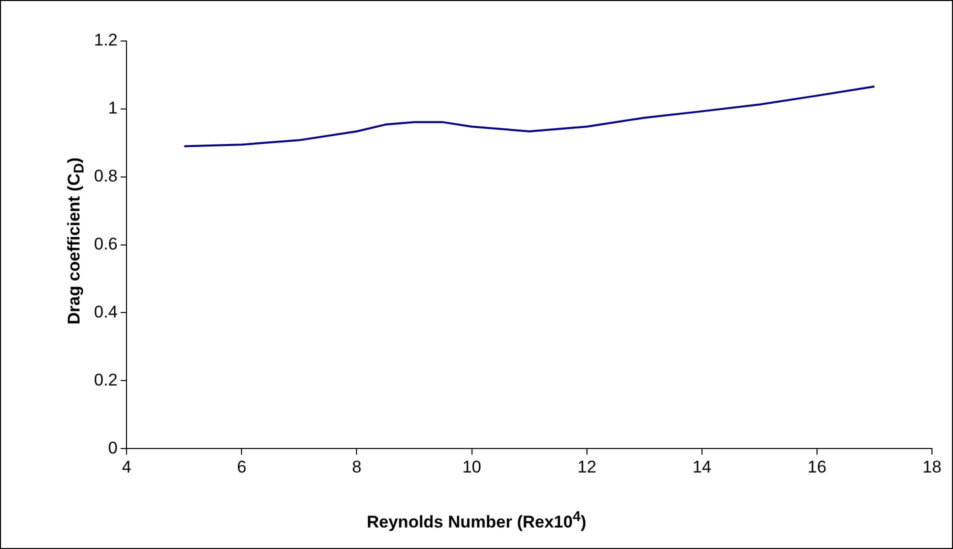 The image size is (953, 549). Describe the element at coordinates (106, 380) in the screenshot. I see `y-tick-label: 0.2` at that location.